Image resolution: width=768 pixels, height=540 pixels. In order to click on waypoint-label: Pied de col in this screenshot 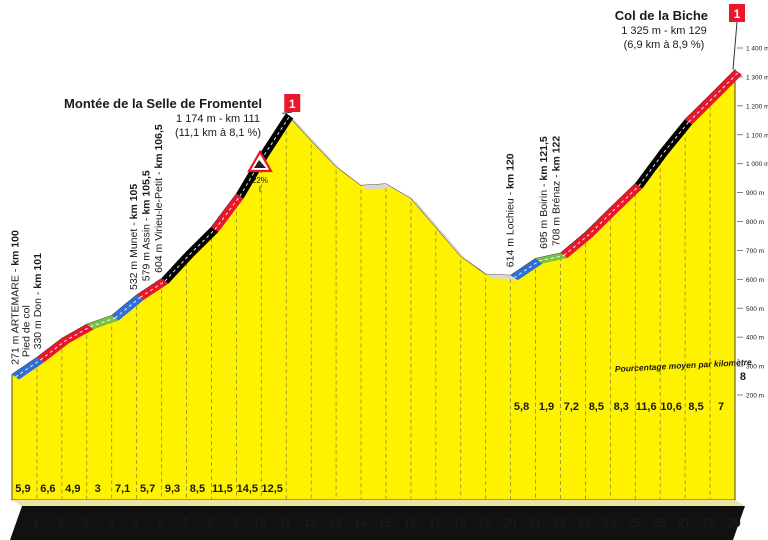, I will do `click(27, 331)`.